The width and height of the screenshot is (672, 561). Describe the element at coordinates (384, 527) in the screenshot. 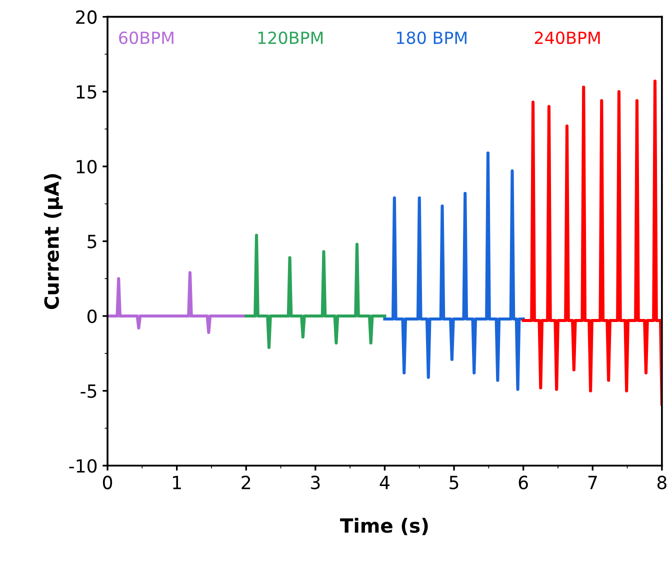

I see `x-axis-title: Time (s)` at that location.